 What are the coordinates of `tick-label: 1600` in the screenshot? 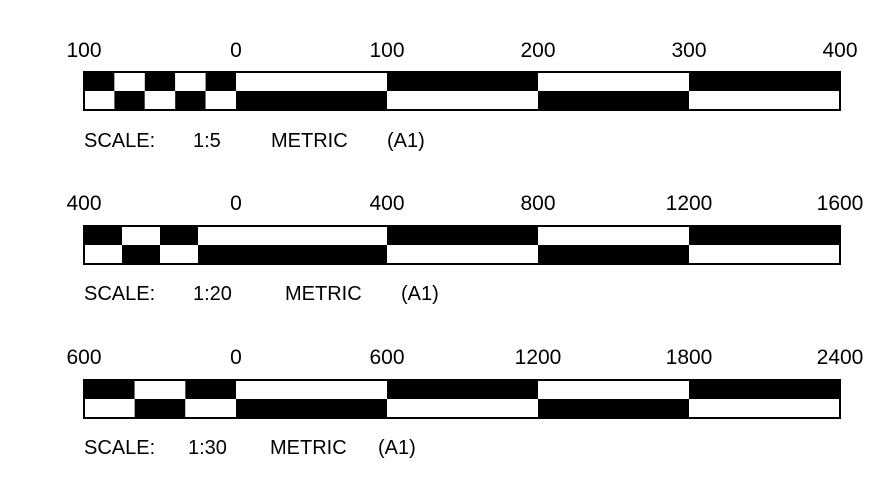 It's located at (840, 203).